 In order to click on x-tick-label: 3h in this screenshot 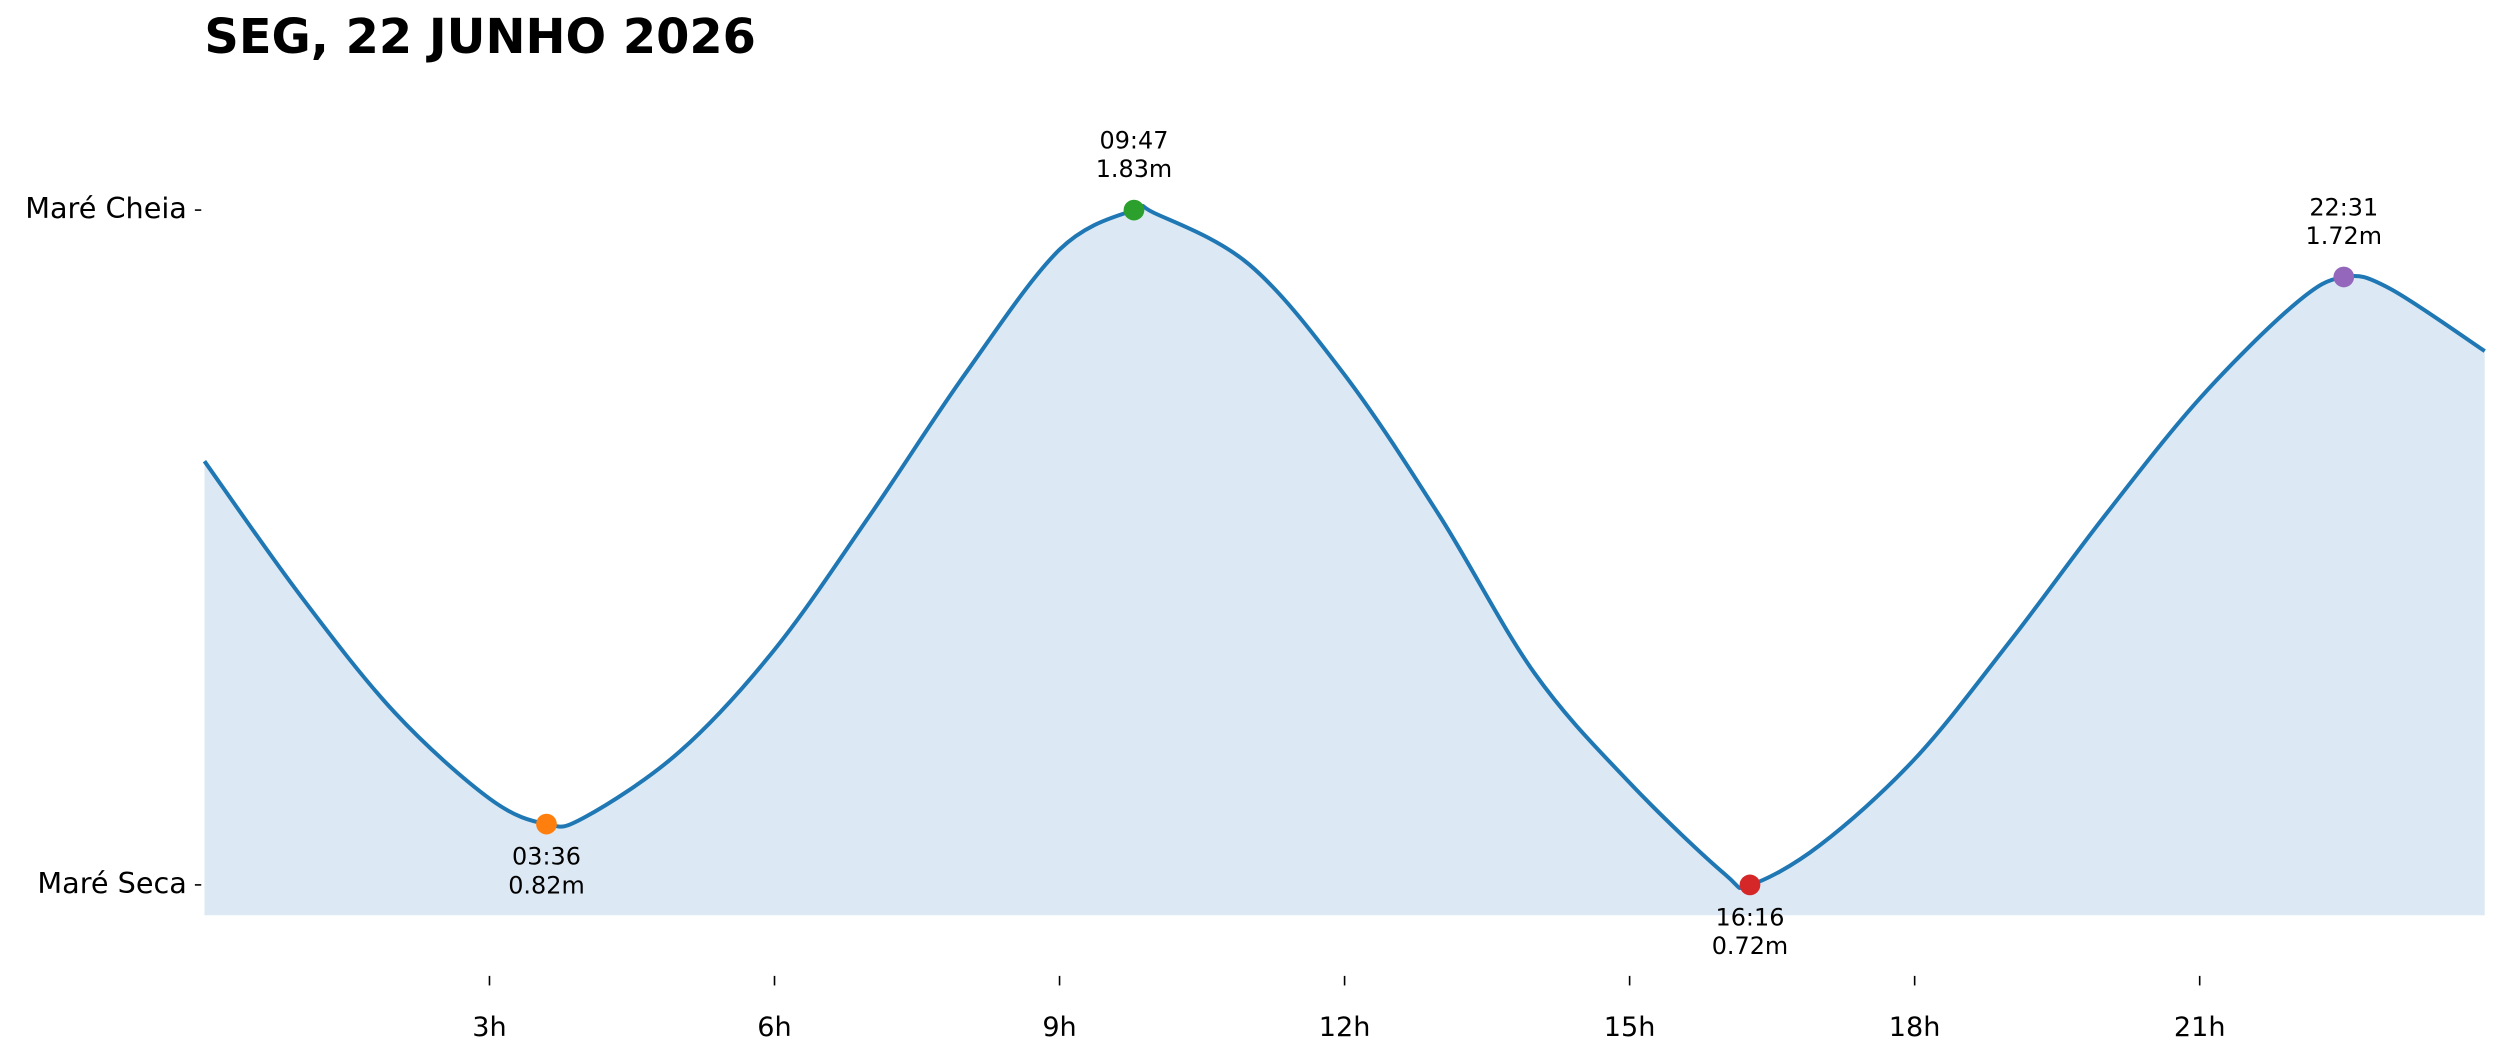, I will do `click(489, 1027)`.